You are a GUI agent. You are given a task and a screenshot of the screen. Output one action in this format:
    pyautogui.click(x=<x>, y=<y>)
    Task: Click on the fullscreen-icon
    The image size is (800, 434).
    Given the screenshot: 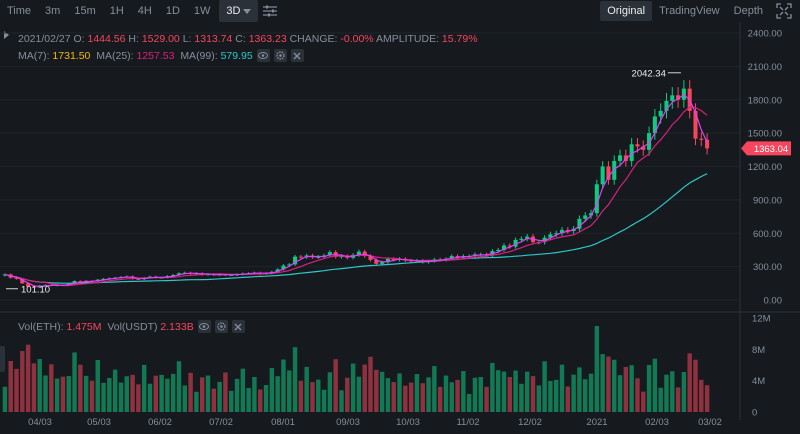 What is the action you would take?
    pyautogui.click(x=784, y=11)
    